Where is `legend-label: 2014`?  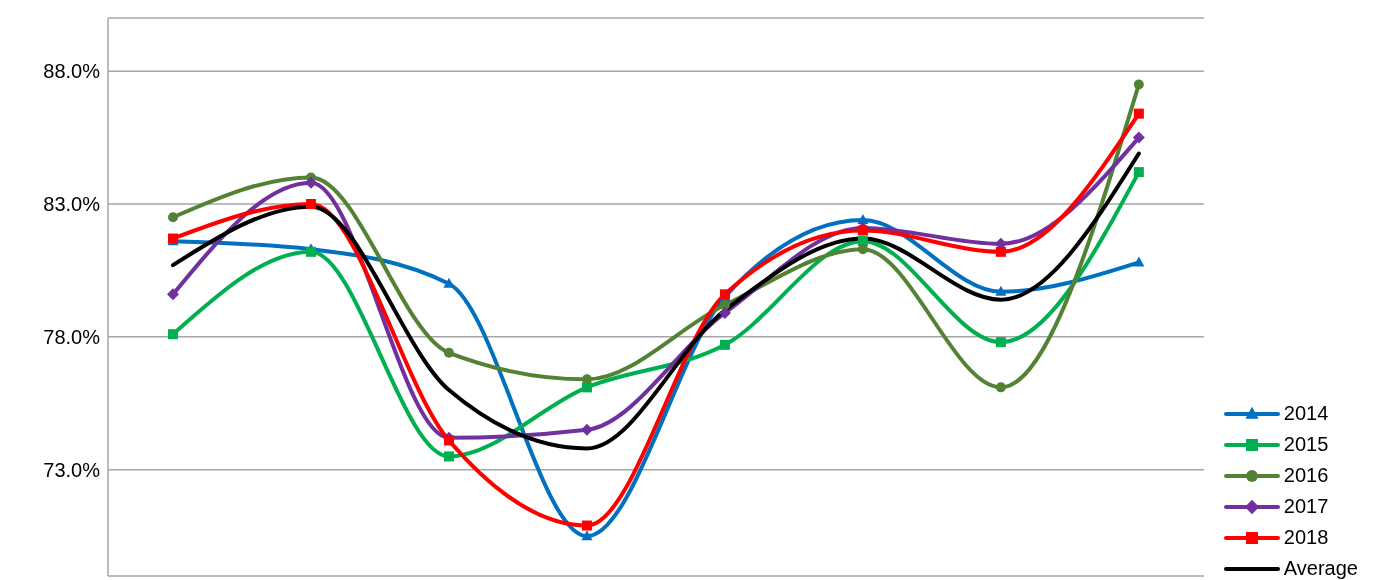 legend-label: 2014 is located at coordinates (1306, 413).